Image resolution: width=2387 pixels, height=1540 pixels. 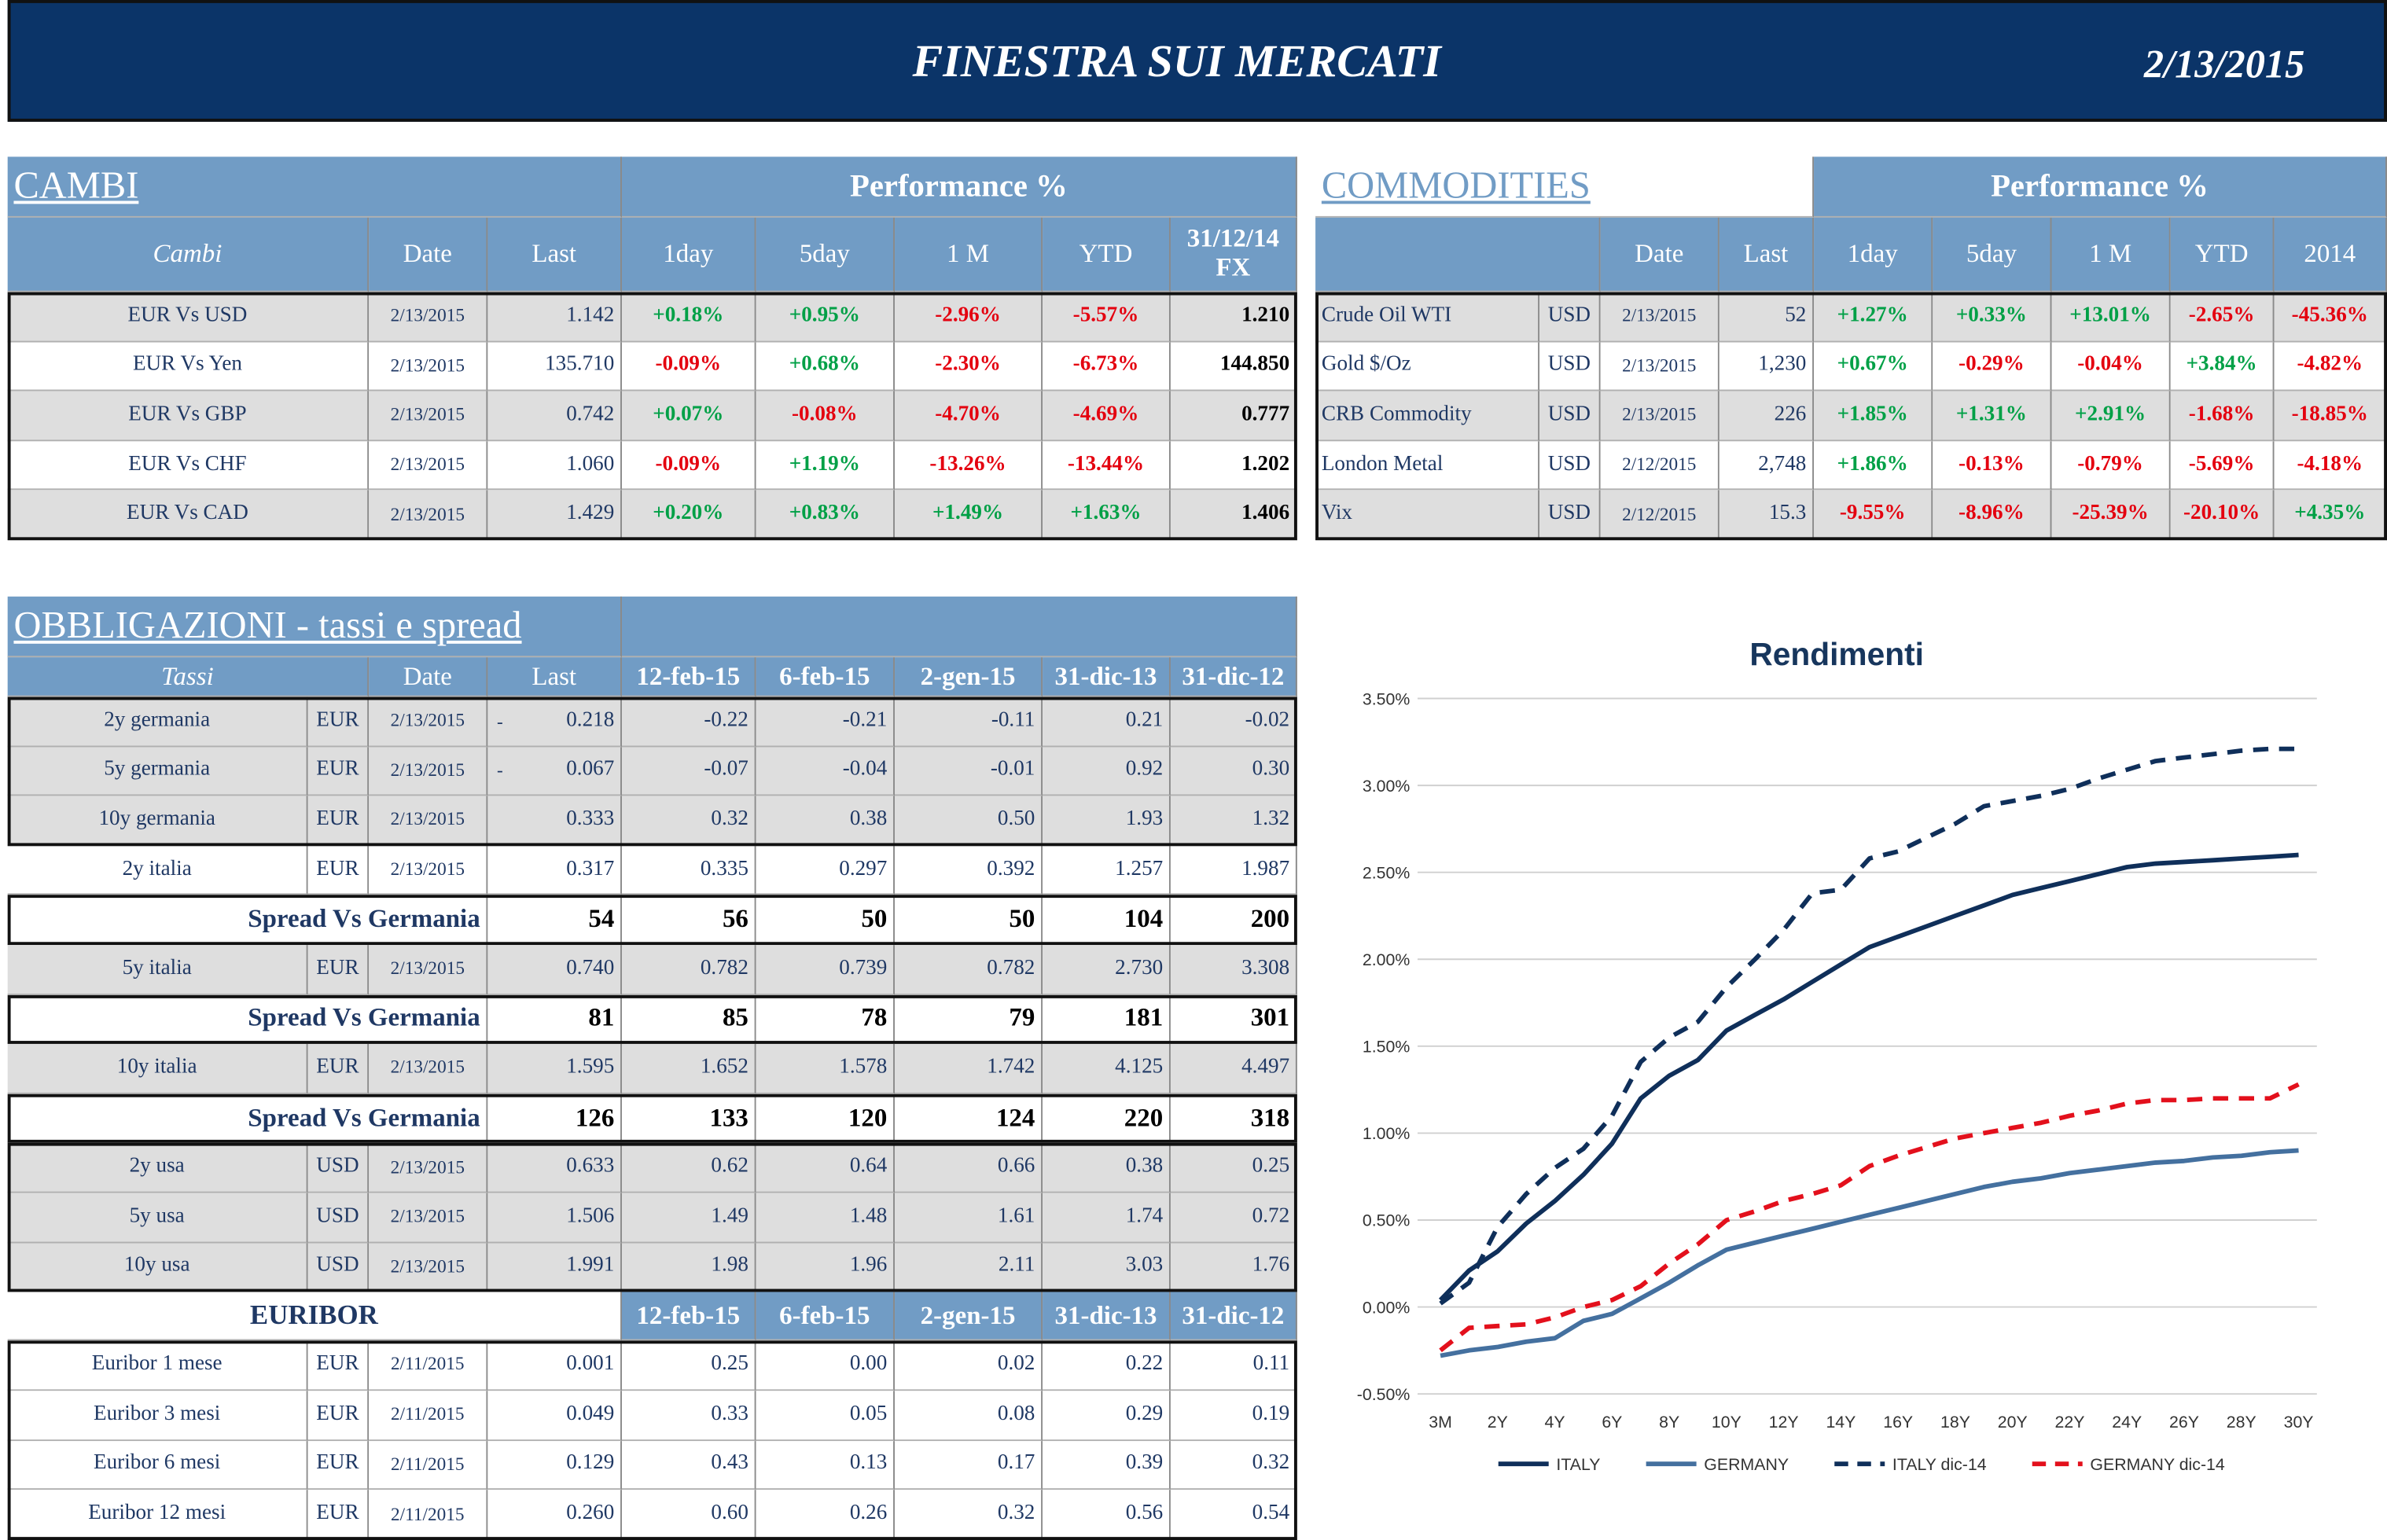 What do you see at coordinates (1458, 255) in the screenshot?
I see `column-header` at bounding box center [1458, 255].